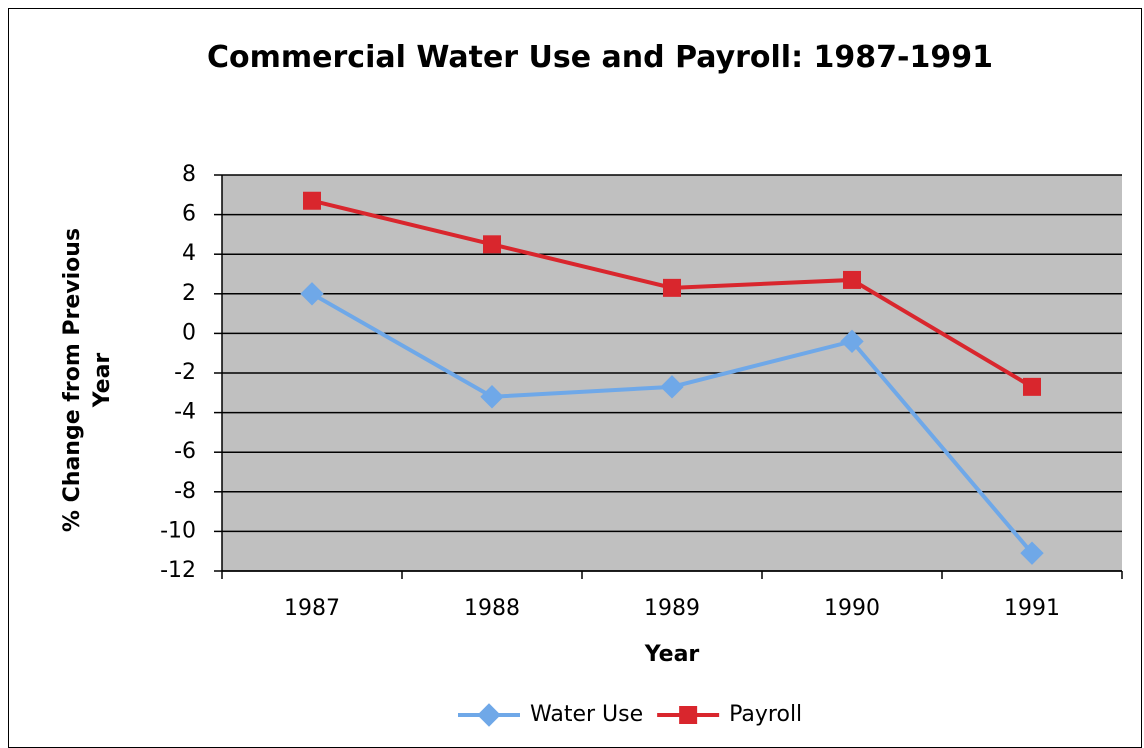 The image size is (1144, 748). I want to click on y-tick-label: 8, so click(189, 174).